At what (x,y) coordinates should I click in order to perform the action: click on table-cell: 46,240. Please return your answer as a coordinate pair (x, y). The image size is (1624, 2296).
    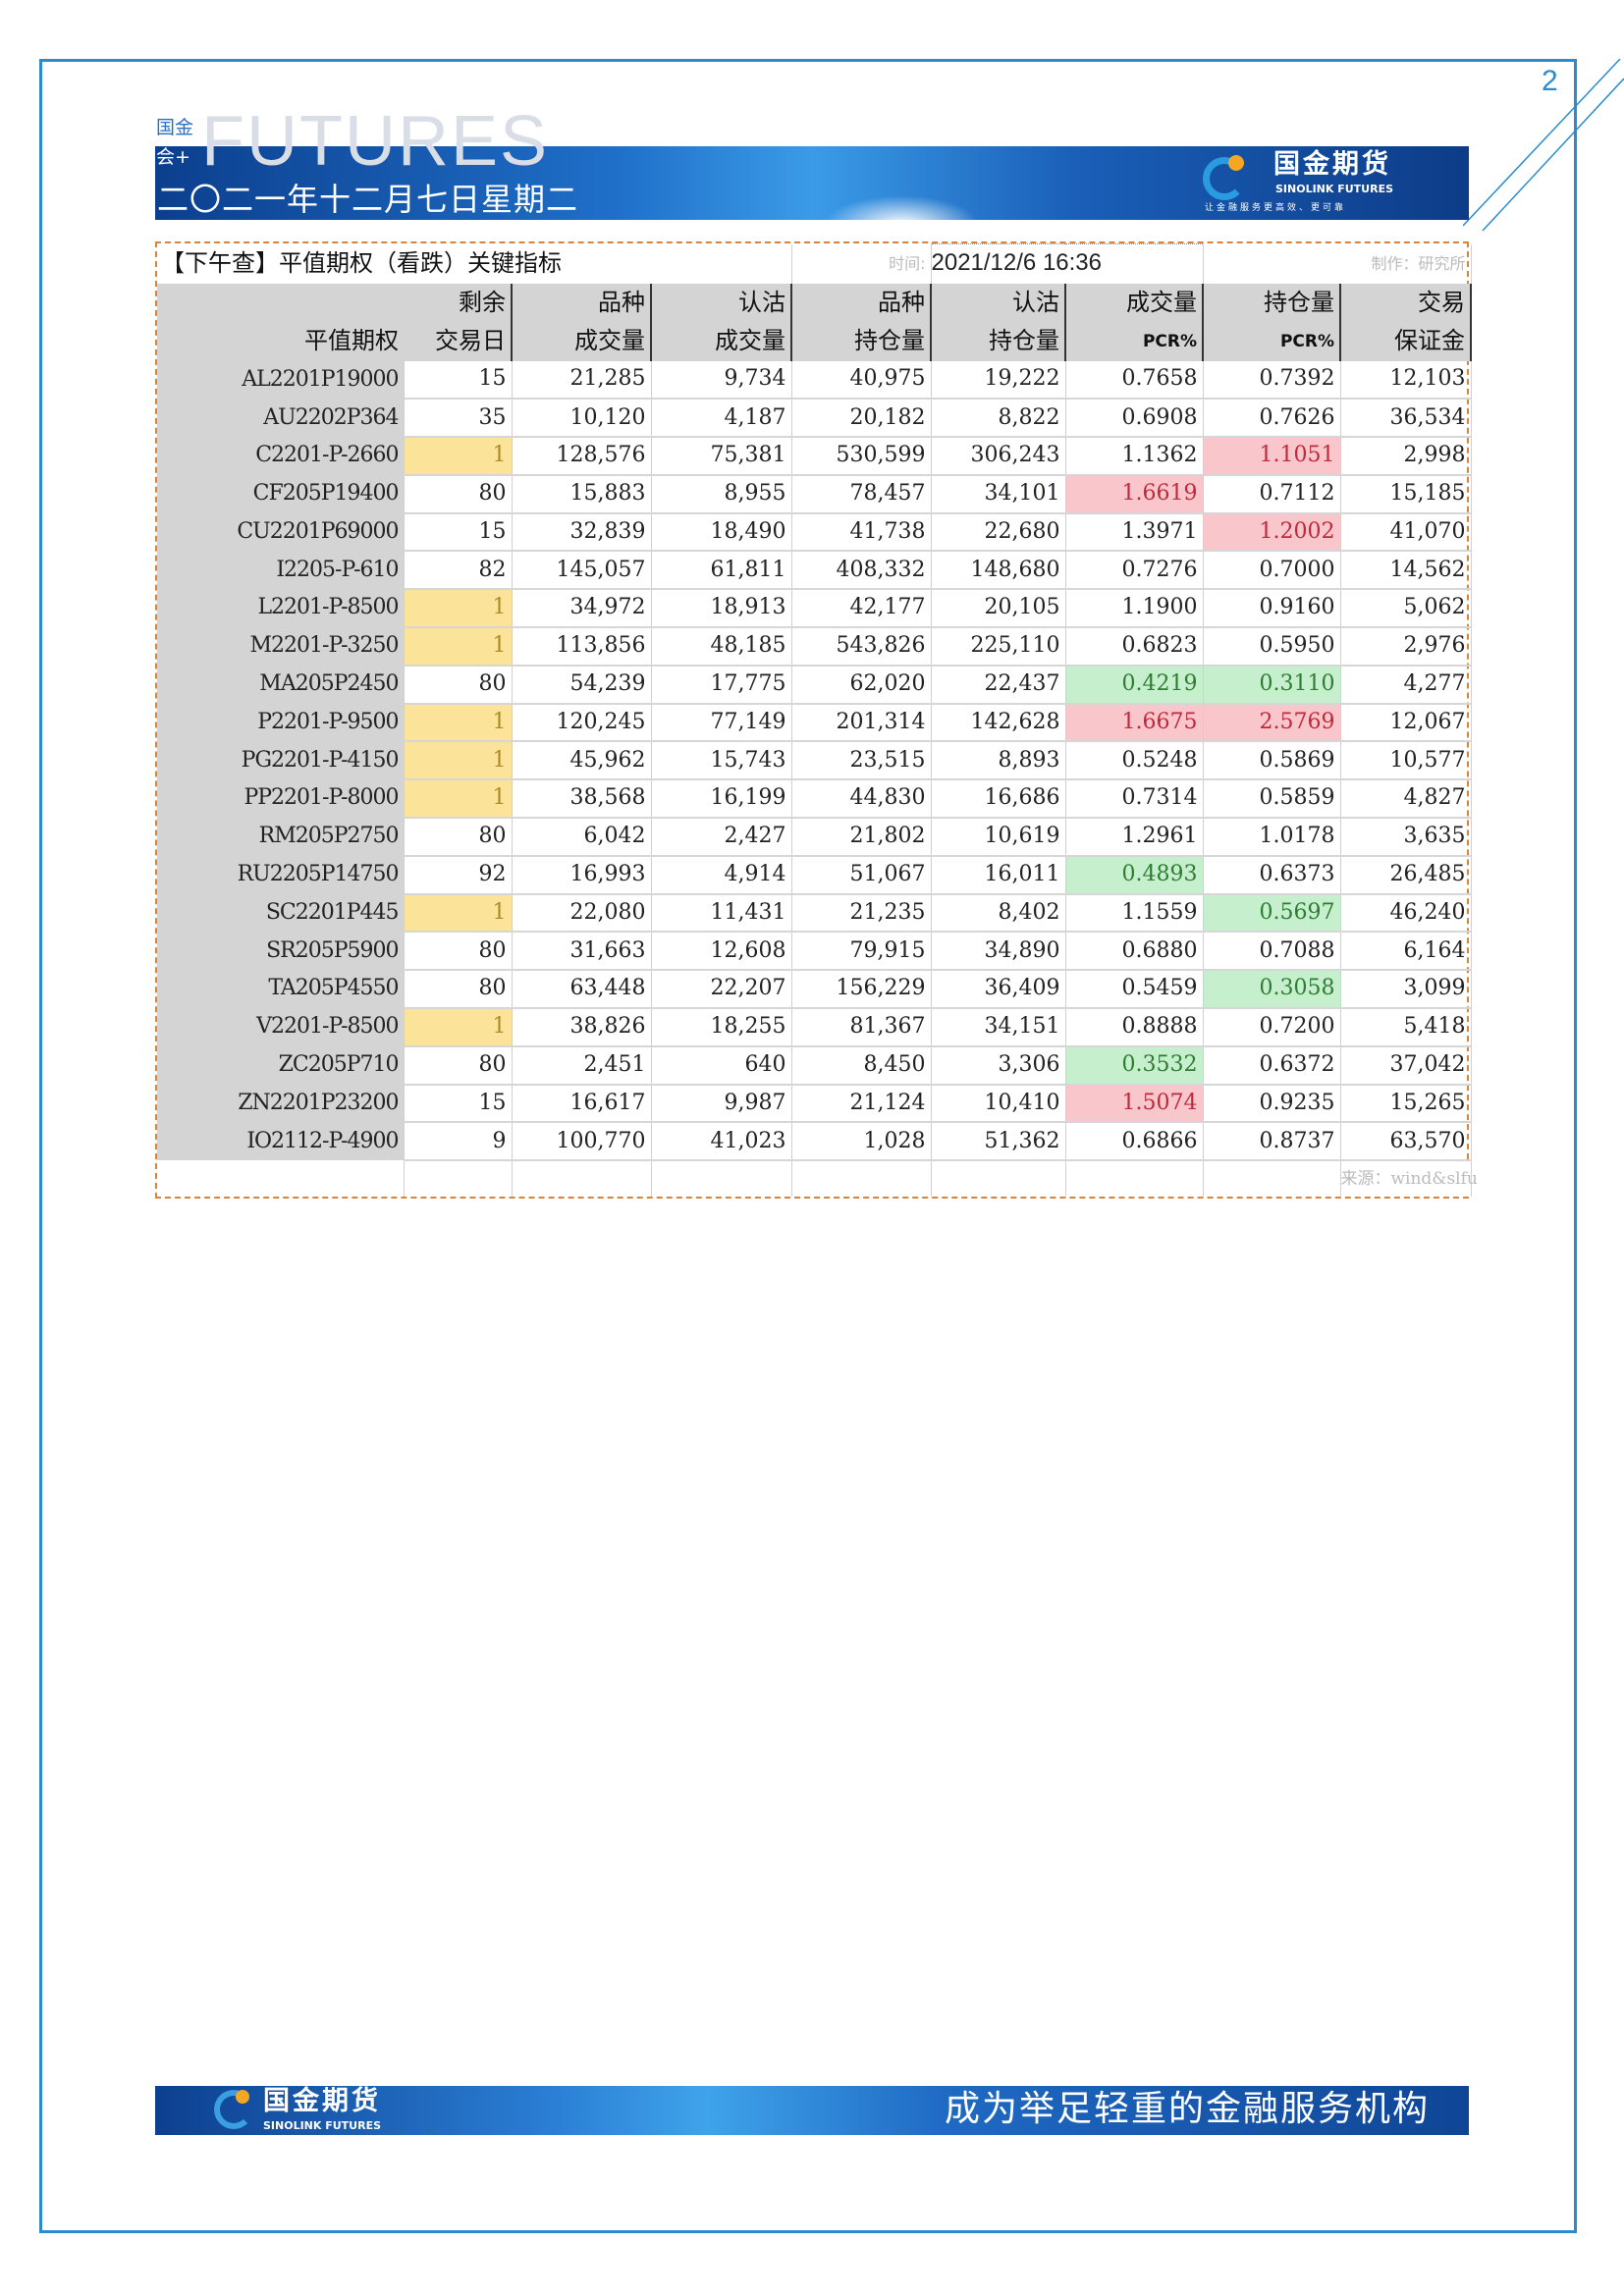
    Looking at the image, I should click on (1406, 913).